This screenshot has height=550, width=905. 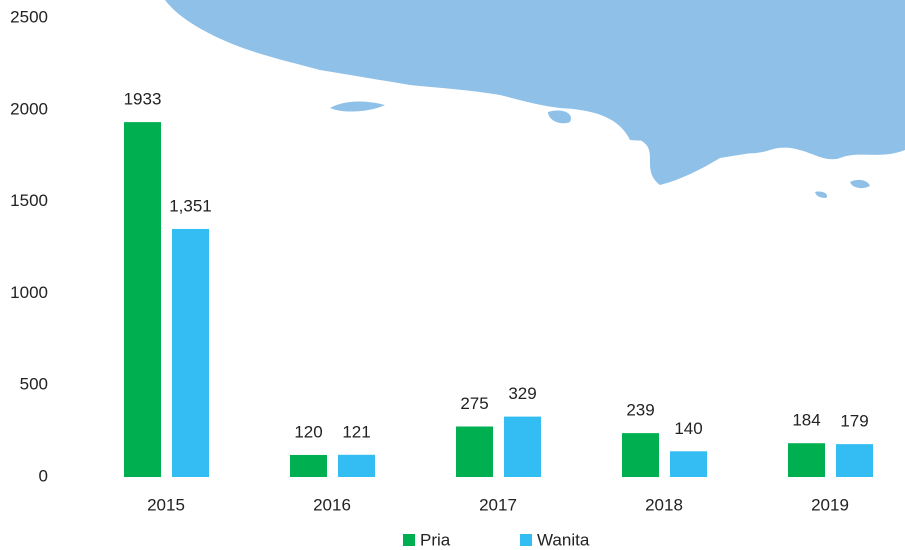 What do you see at coordinates (664, 504) in the screenshot?
I see `x-tick-label: 2018` at bounding box center [664, 504].